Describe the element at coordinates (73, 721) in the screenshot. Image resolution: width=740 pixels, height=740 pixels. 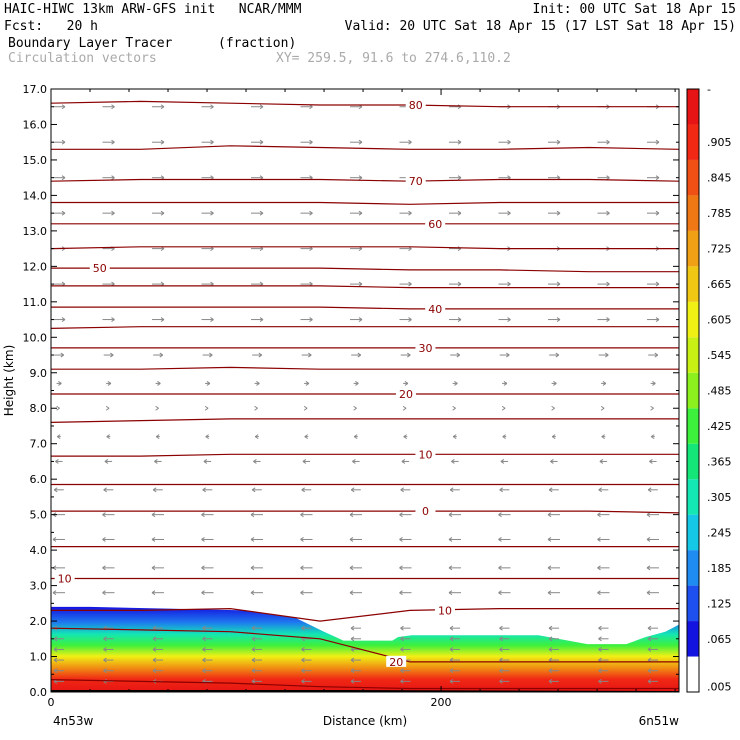
I see `x-end-label-left: 4n53w` at that location.